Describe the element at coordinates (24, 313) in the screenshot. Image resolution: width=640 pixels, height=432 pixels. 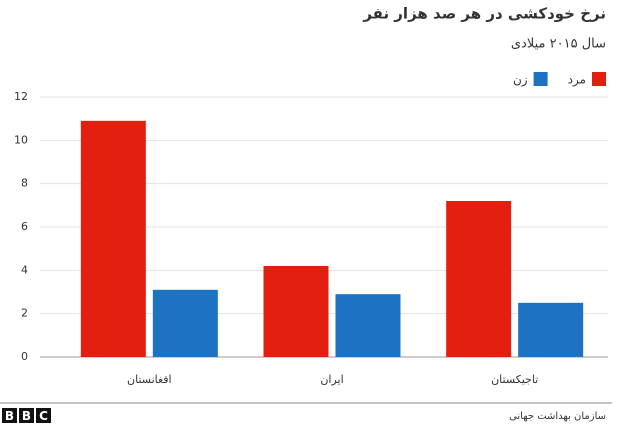
I see `y-tick-label: 2` at that location.